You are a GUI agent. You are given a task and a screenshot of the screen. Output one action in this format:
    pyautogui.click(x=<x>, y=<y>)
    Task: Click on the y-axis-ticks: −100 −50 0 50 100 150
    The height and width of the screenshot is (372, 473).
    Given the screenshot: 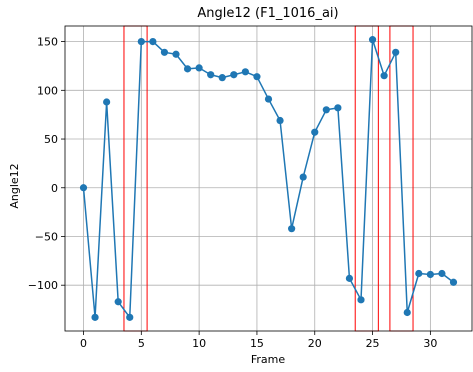 What is the action you would take?
    pyautogui.click(x=46, y=164)
    